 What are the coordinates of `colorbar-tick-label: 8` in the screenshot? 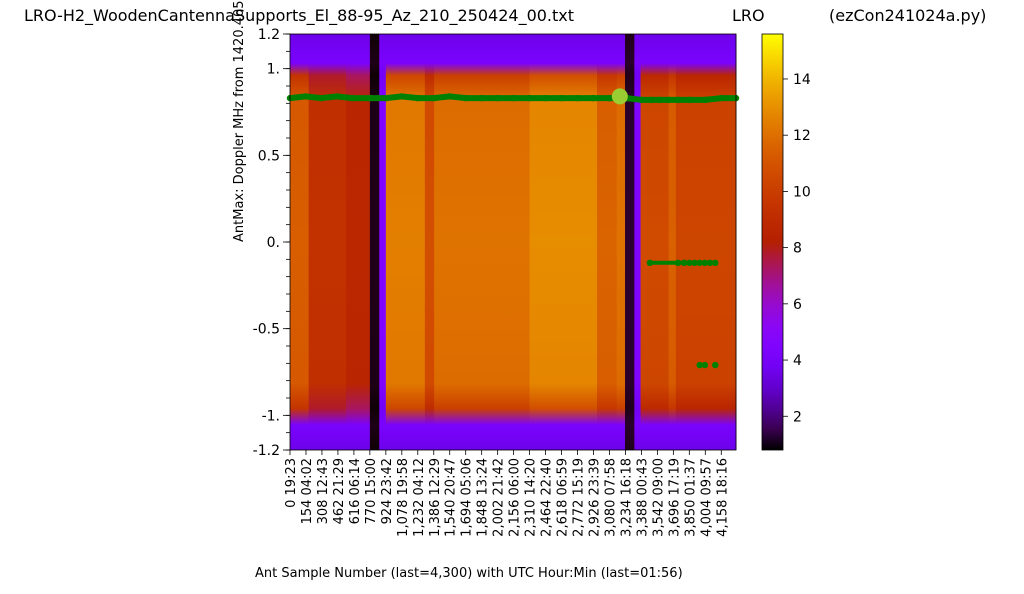 It's located at (797, 249).